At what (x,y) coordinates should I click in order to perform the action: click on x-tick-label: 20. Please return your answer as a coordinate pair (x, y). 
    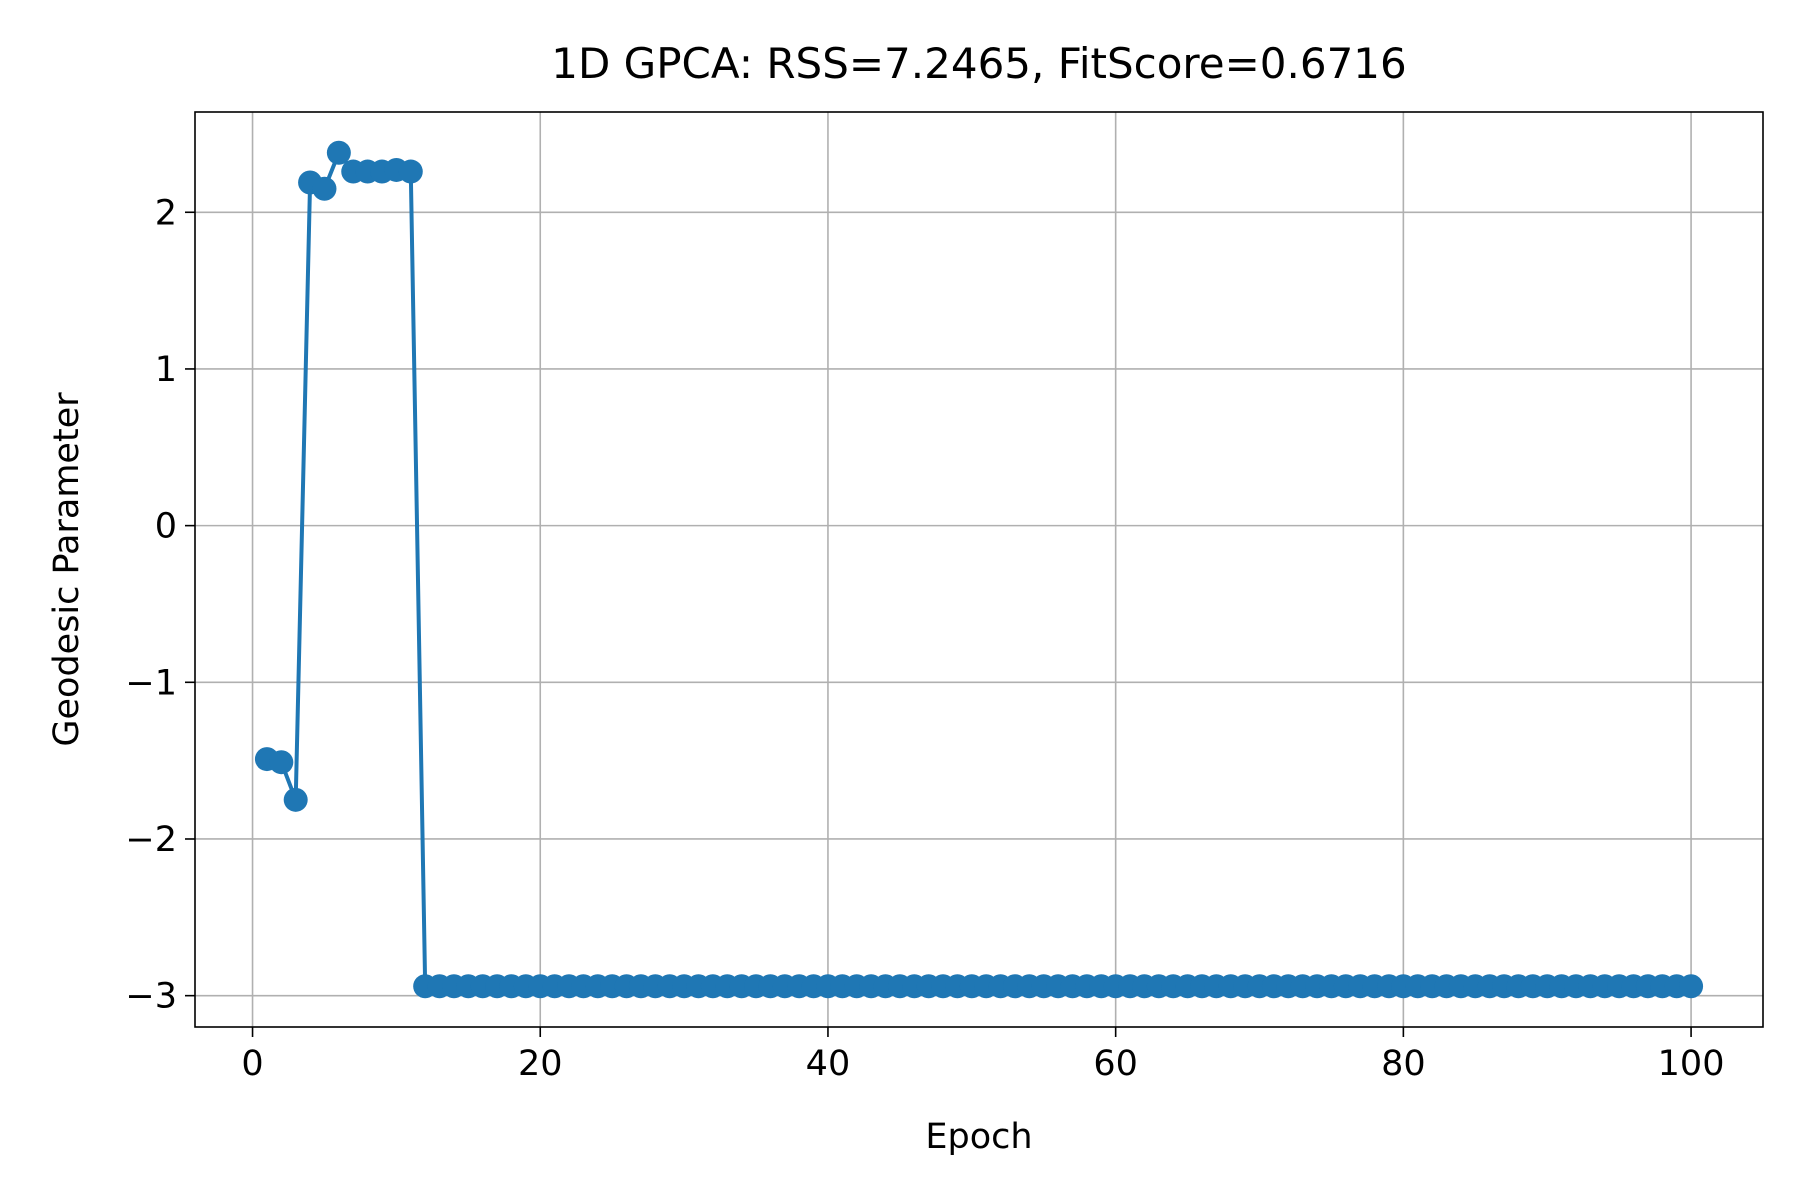
    Looking at the image, I should click on (540, 1064).